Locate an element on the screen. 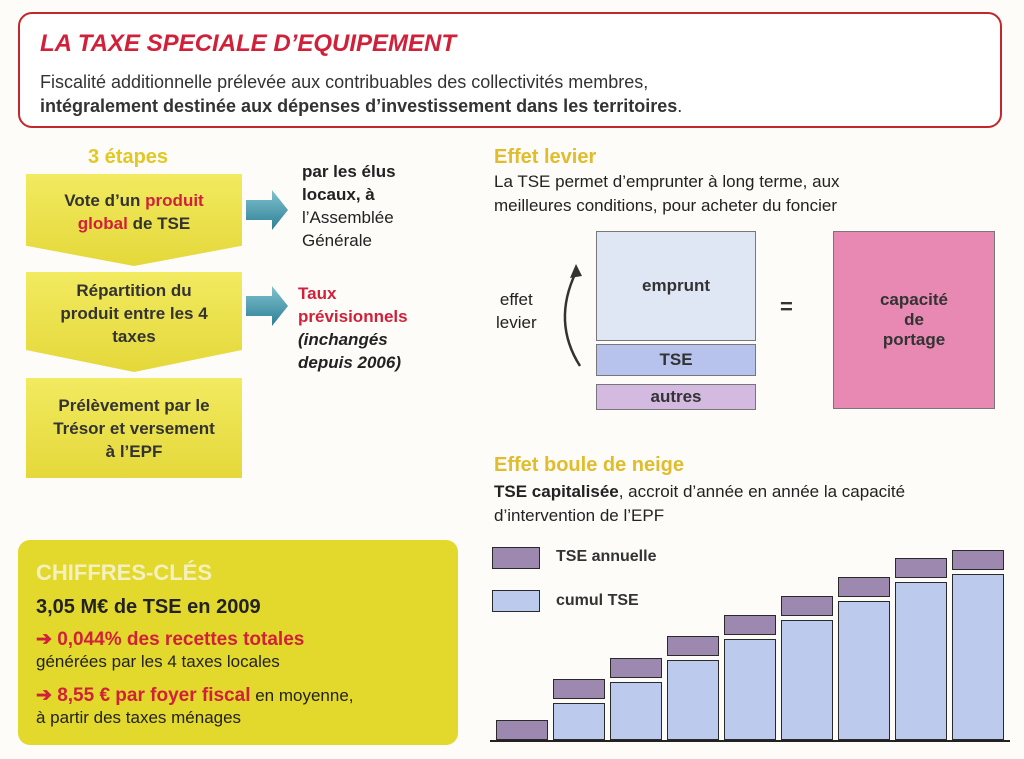 This screenshot has width=1024, height=759. box-emprunt-label: emprunt is located at coordinates (676, 285).